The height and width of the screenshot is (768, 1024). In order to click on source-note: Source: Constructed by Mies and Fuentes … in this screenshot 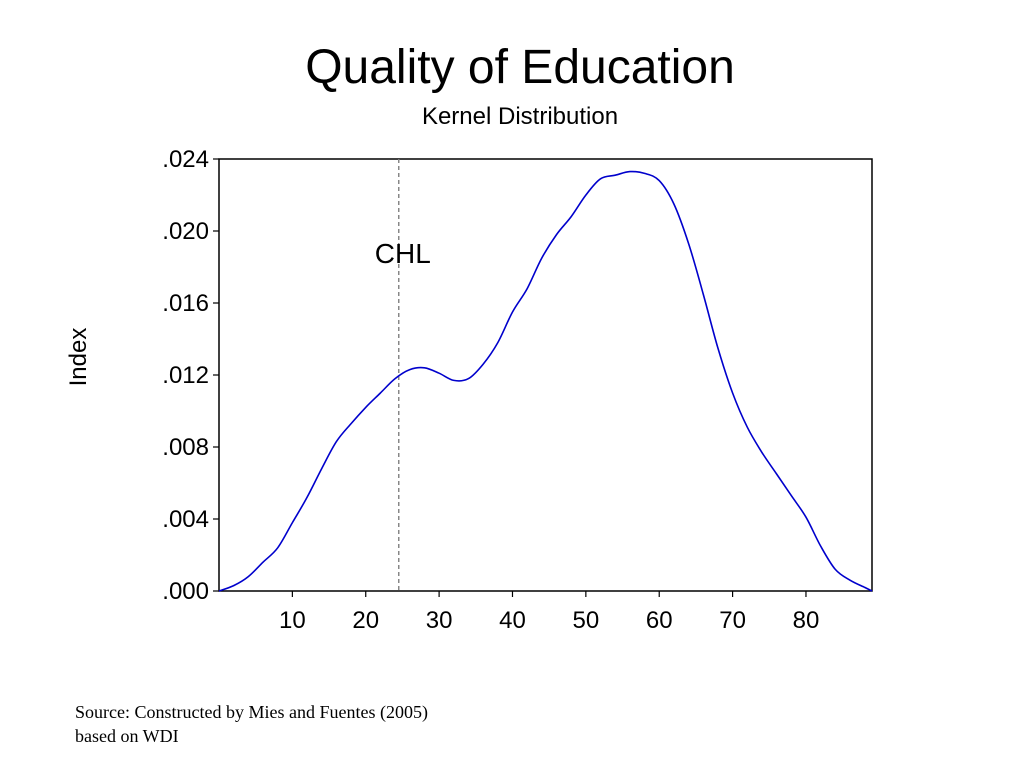, I will do `click(251, 724)`.